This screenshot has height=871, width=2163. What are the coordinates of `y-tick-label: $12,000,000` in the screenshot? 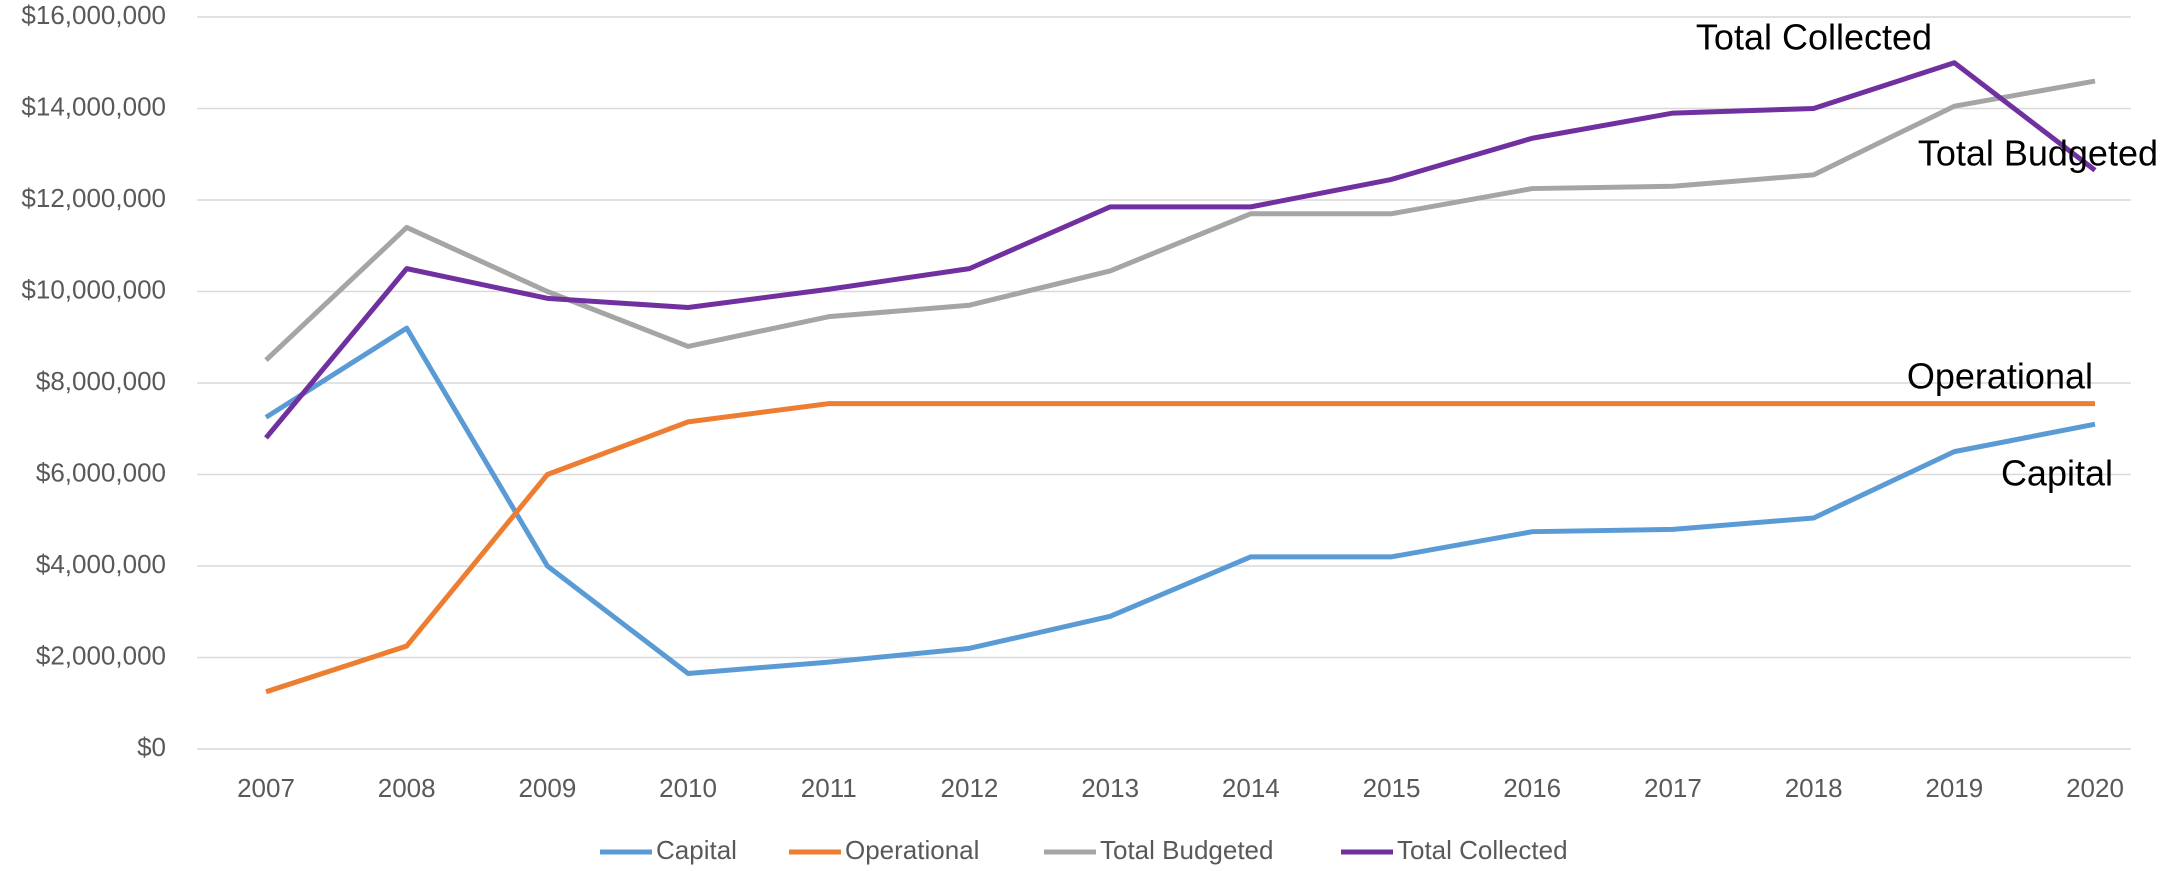 It's located at (93, 198).